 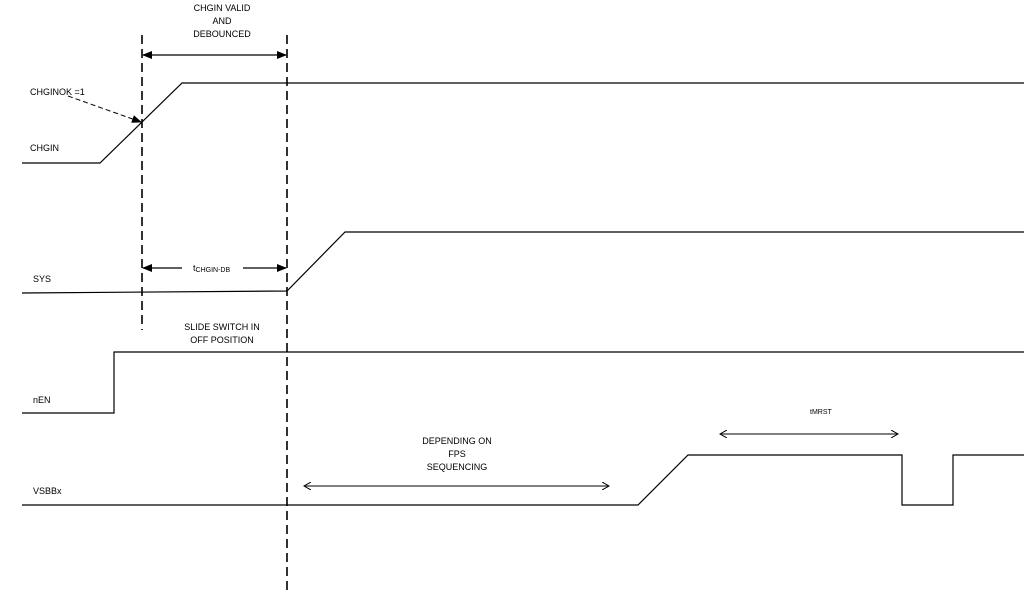 I want to click on chginok-label: CHGINOK =1, so click(x=57, y=92).